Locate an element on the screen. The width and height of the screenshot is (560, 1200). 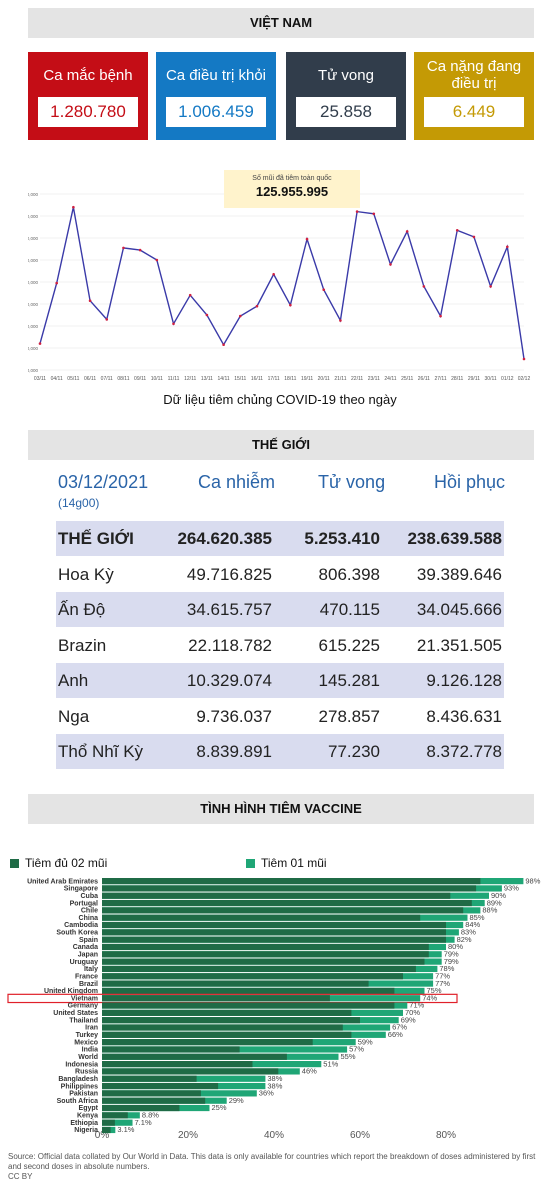
category-label: Spain is located at coordinates (88, 940).